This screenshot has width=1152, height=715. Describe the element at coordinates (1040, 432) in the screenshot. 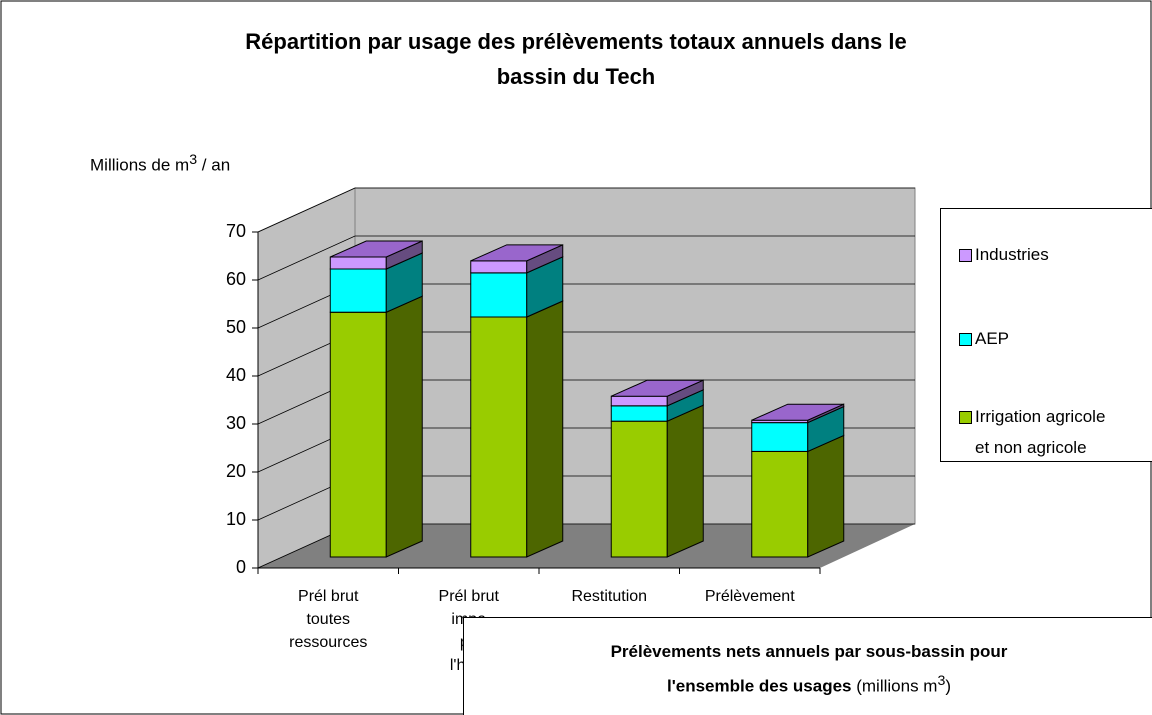

I see `legend-label: Irrigation agricole et non agricole` at that location.